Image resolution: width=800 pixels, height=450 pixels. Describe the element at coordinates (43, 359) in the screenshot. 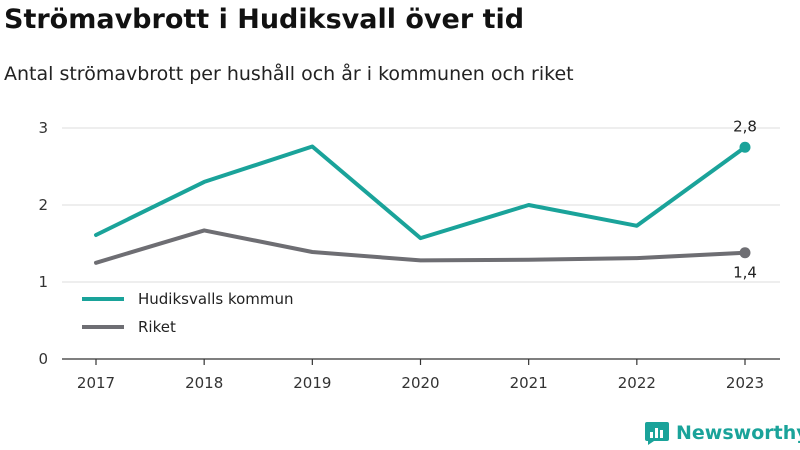

I see `y-tick-label: 0` at that location.